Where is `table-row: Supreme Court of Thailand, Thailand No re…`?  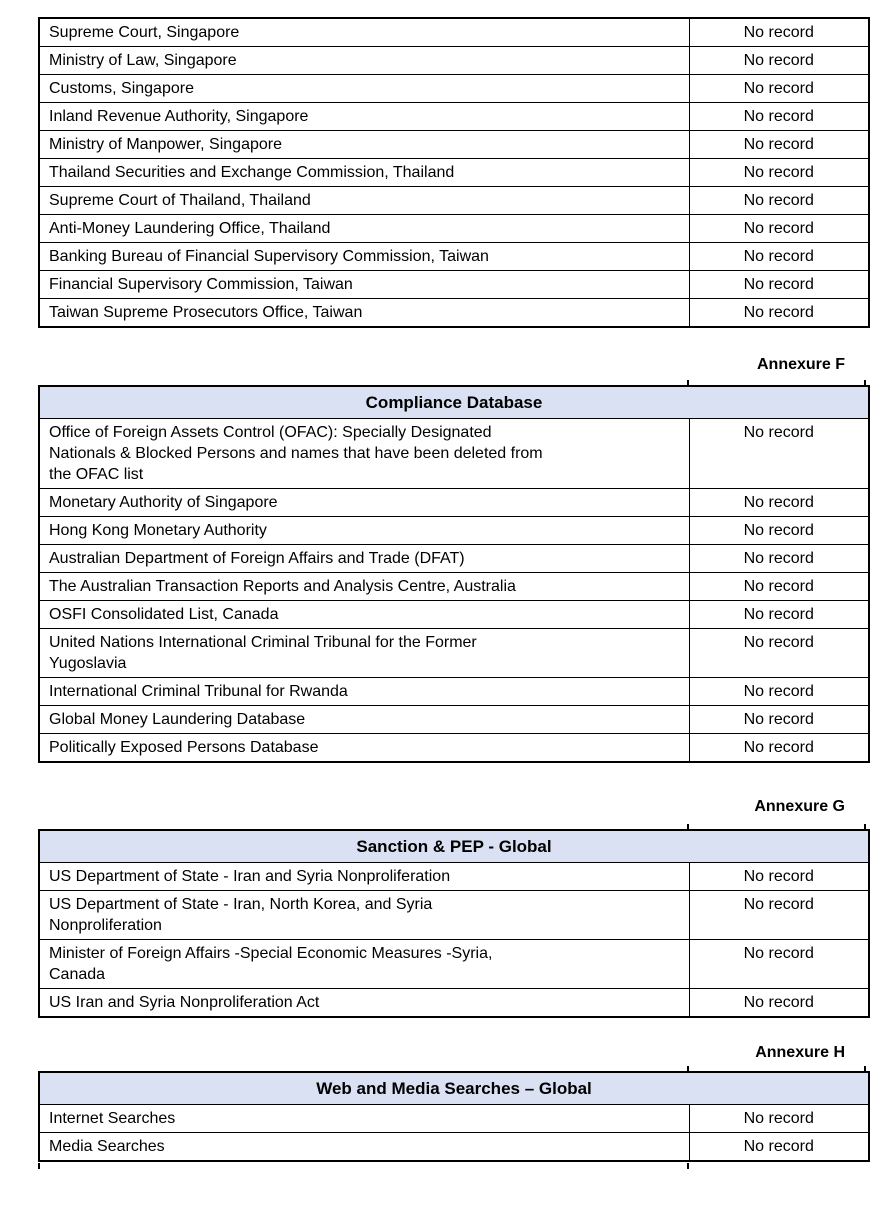 table-row: Supreme Court of Thailand, Thailand No re… is located at coordinates (454, 200).